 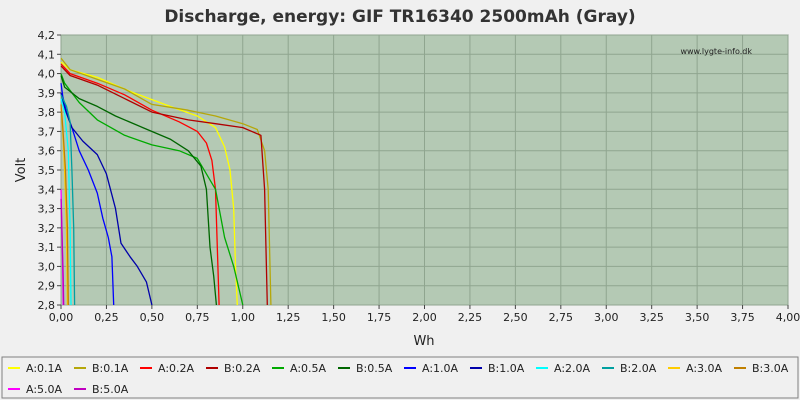 What do you see at coordinates (47, 151) in the screenshot?
I see `y-tick-label: 3,6` at bounding box center [47, 151].